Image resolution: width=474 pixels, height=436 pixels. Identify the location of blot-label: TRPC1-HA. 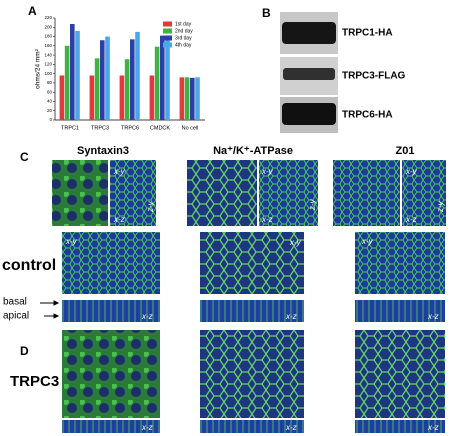
(367, 33).